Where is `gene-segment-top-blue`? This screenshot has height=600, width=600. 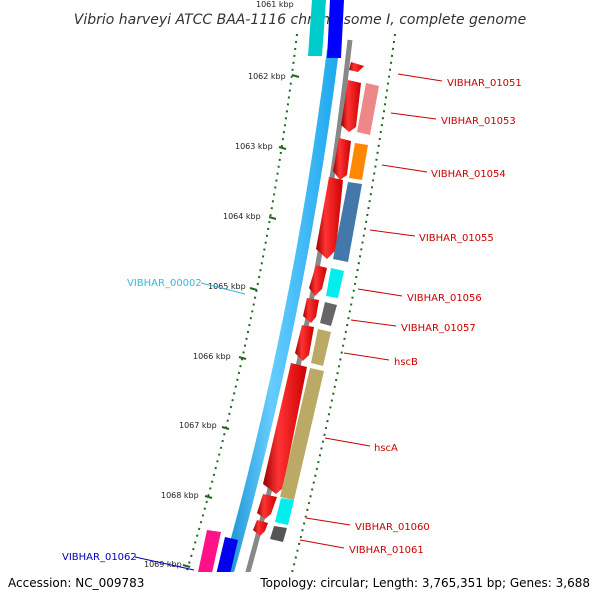 gene-segment-top-blue is located at coordinates (335, 29).